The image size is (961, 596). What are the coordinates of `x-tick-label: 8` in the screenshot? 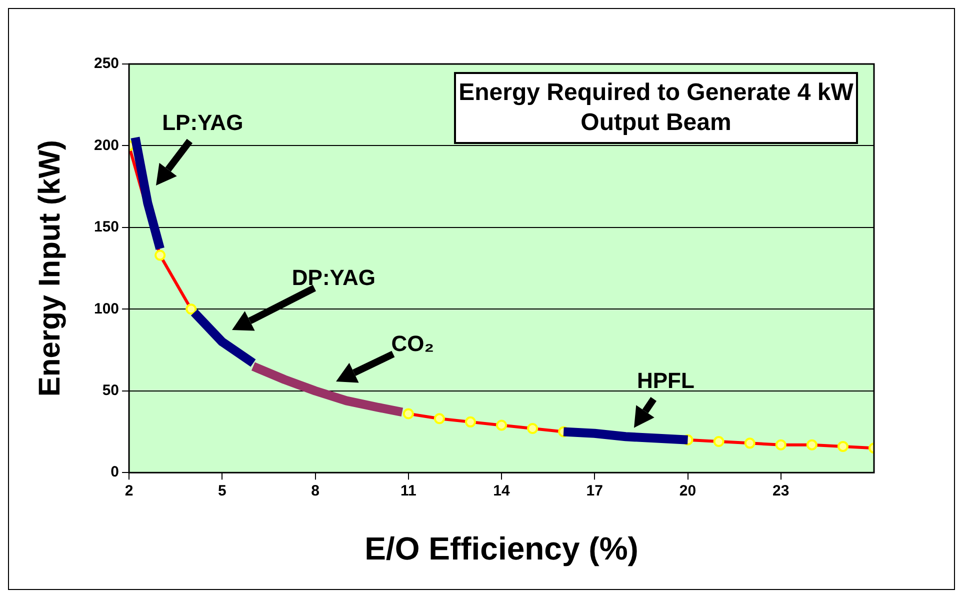 It's located at (315, 491).